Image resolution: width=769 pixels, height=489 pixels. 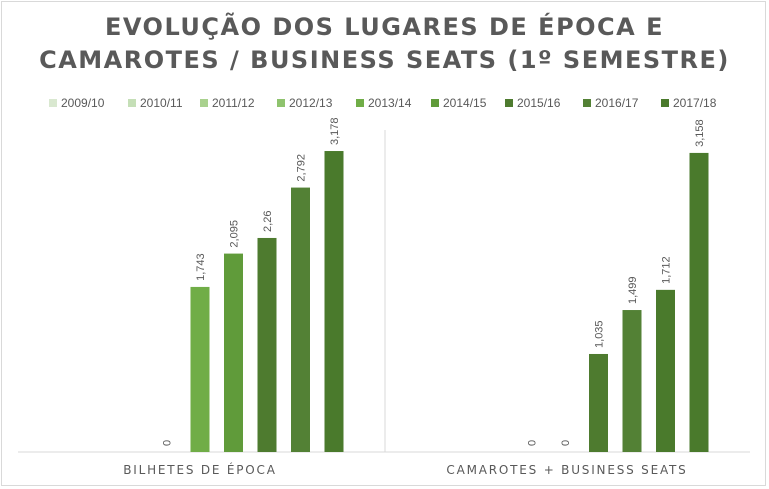 I want to click on category-label-camarotes: CAMAROTES + BUSINESS SEATS, so click(x=566, y=470).